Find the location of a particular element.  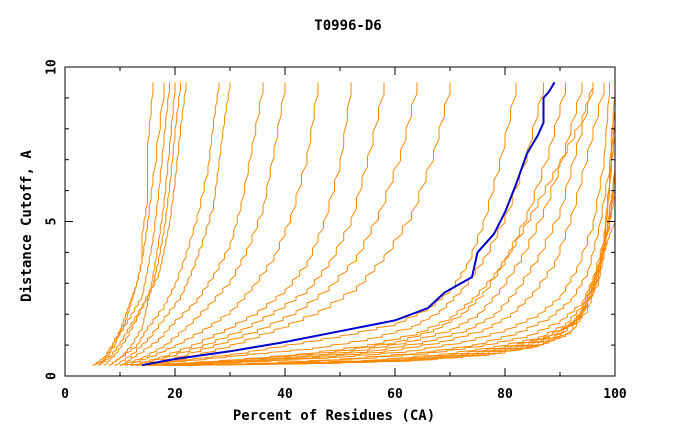

y-axis-label: Distance Cutoff, A is located at coordinates (27, 226).